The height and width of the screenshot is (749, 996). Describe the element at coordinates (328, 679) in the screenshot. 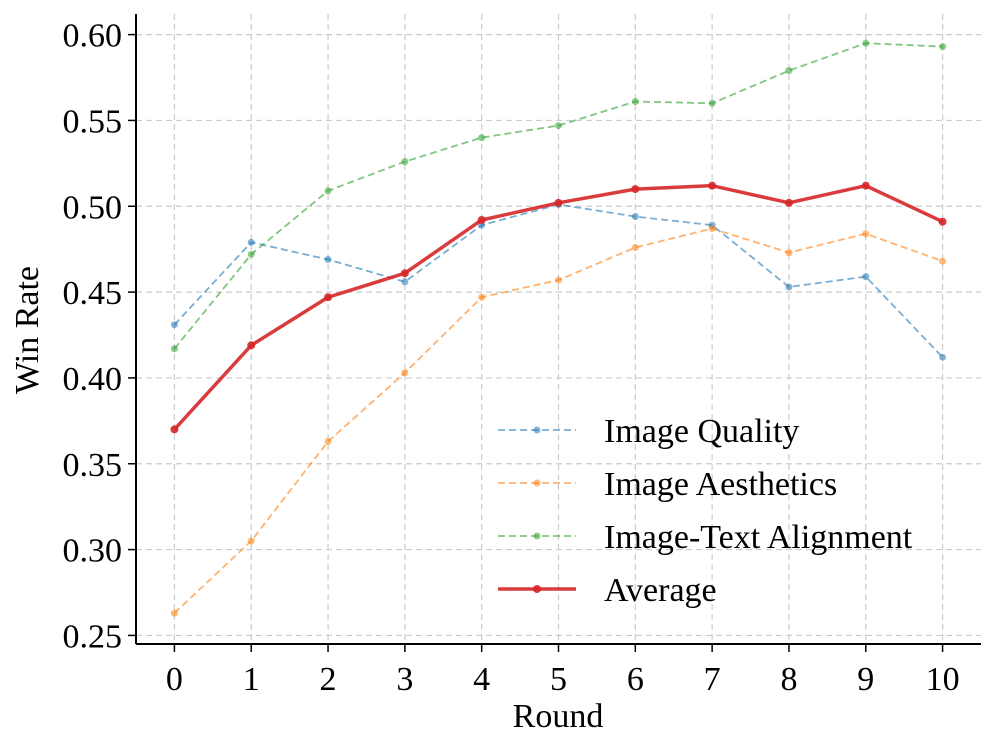

I see `x-tick-label: 2` at that location.